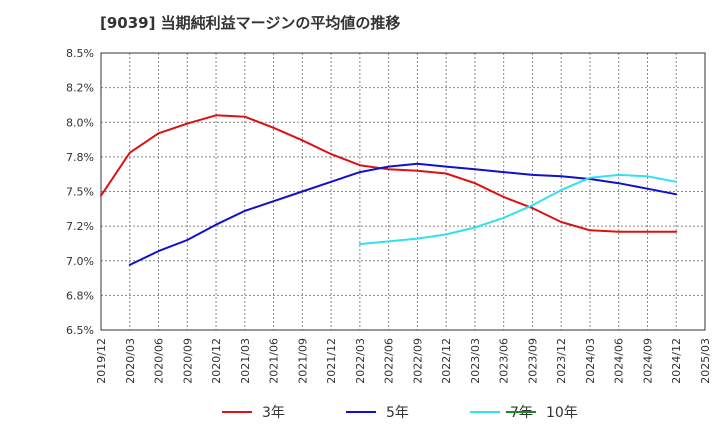  I want to click on legend-label-10年: 10年, so click(562, 413).